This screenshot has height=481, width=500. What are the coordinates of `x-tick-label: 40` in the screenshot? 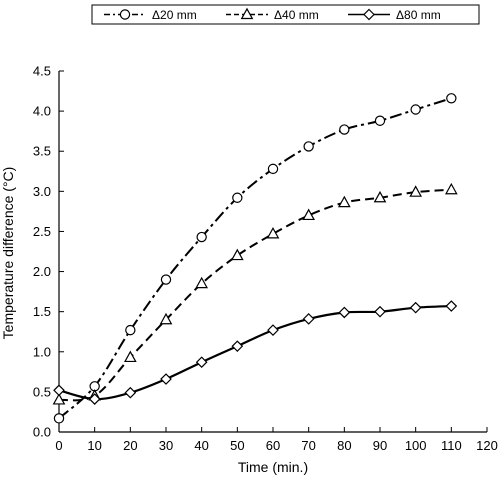 It's located at (201, 445).